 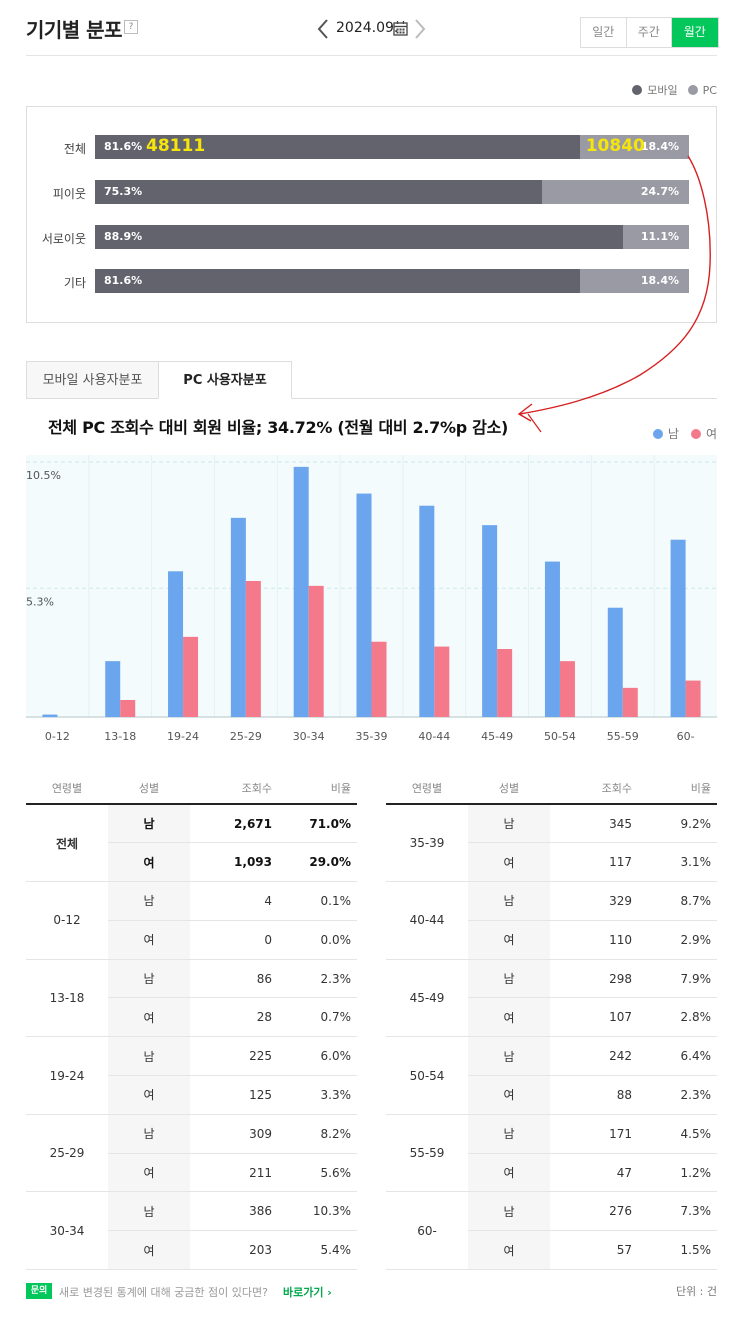 I want to click on ratio-cell: 1.2%, so click(x=678, y=1173).